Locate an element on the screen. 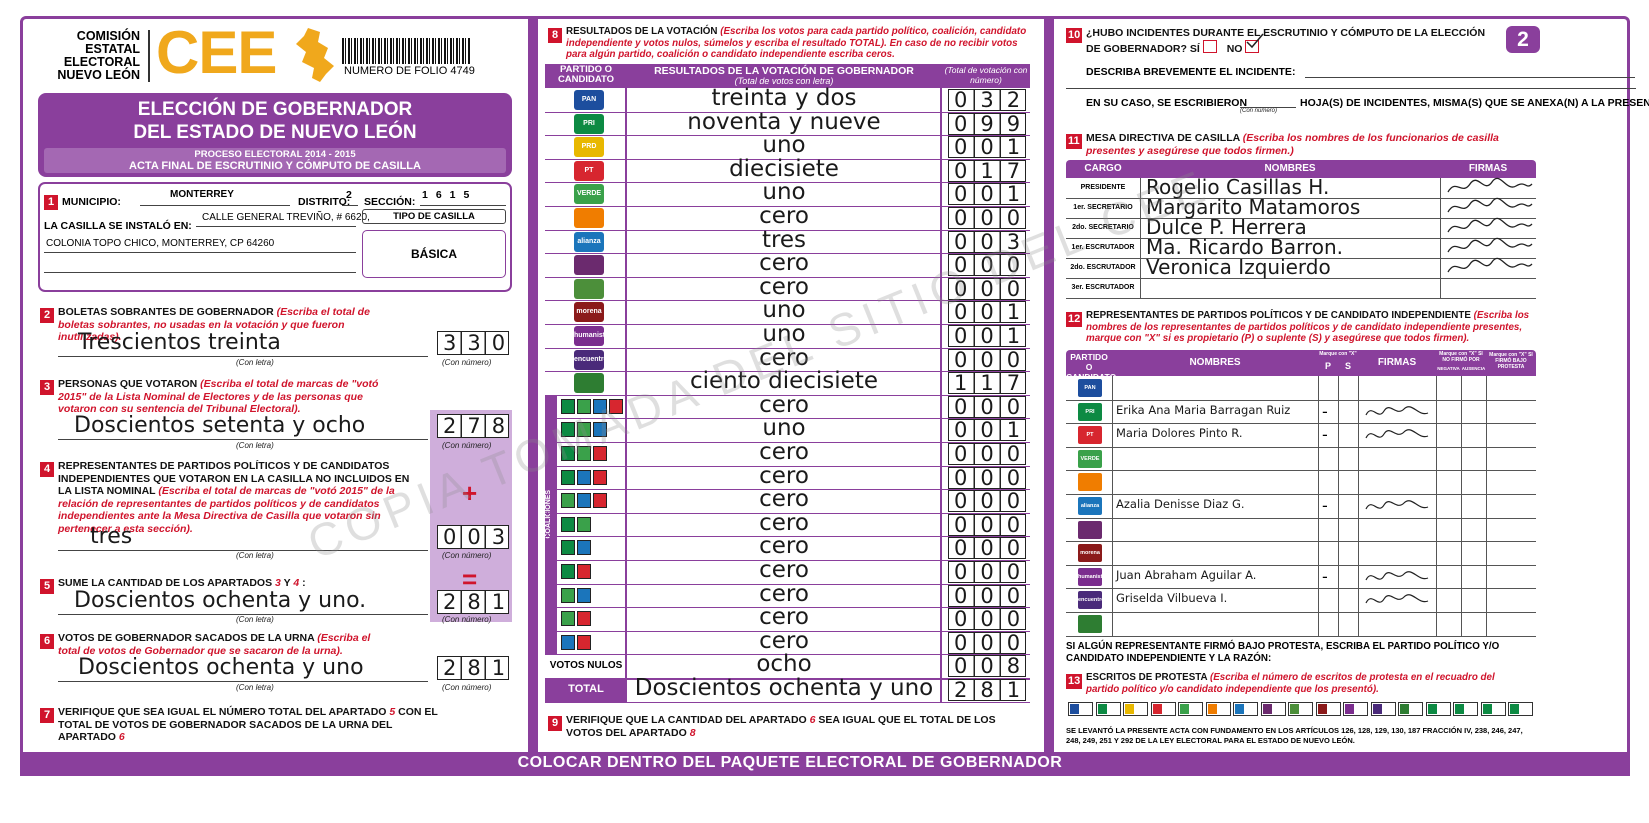  section-title: MESA DIRECTIVA DE CASILLA is located at coordinates (1163, 138).